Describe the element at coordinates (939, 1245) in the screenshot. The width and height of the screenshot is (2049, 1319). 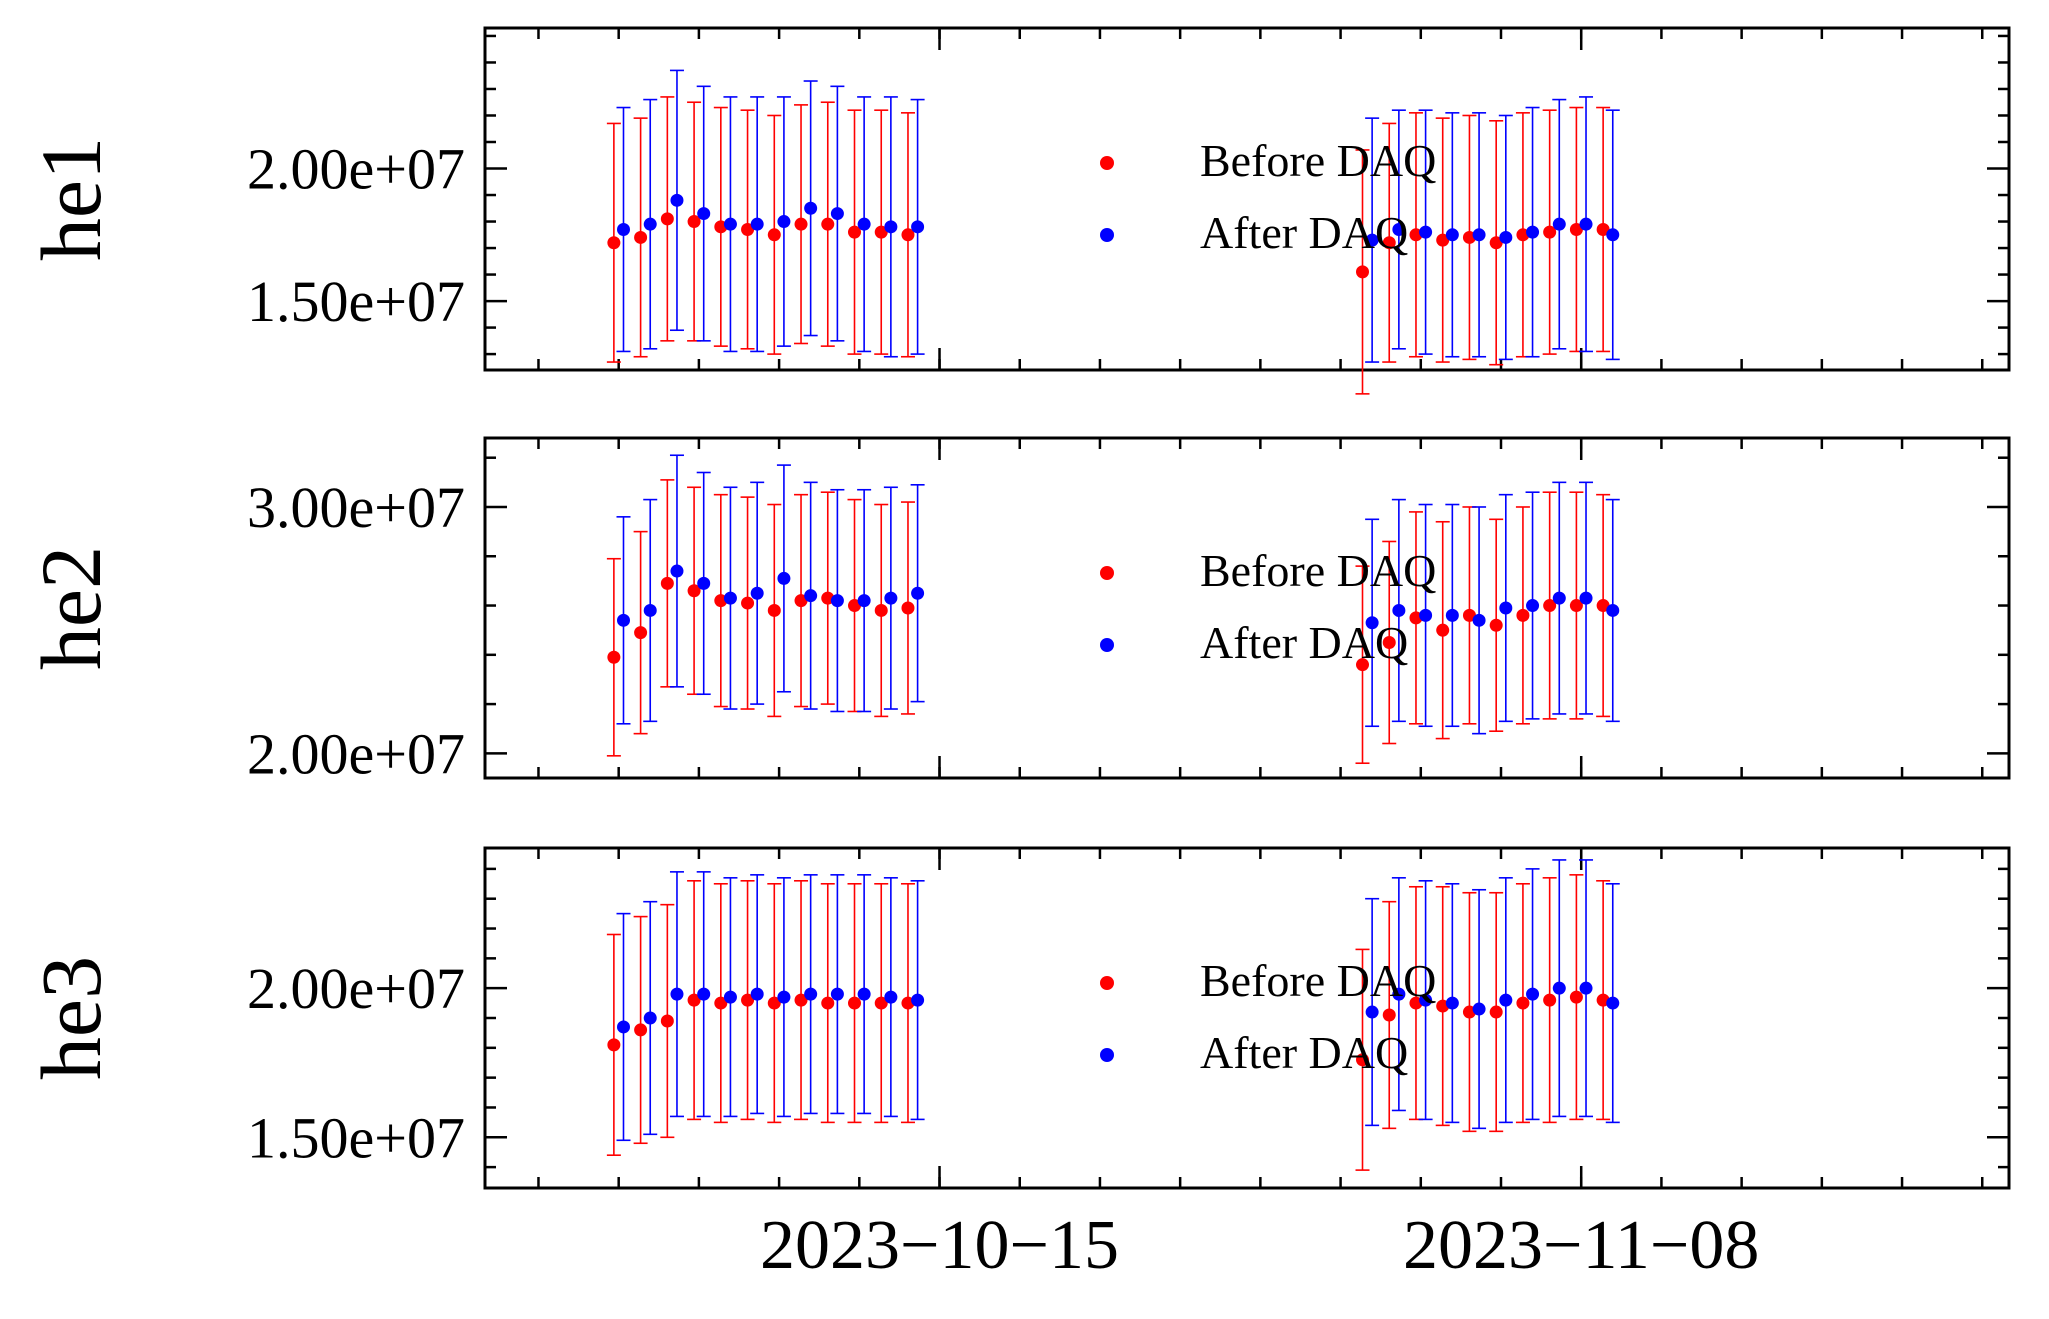
I see `x-tick-label: 2023−10−15` at that location.